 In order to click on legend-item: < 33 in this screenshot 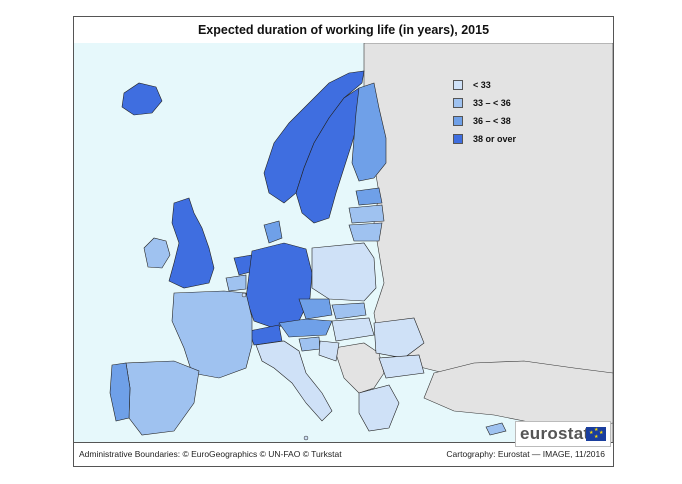, I will do `click(508, 86)`.